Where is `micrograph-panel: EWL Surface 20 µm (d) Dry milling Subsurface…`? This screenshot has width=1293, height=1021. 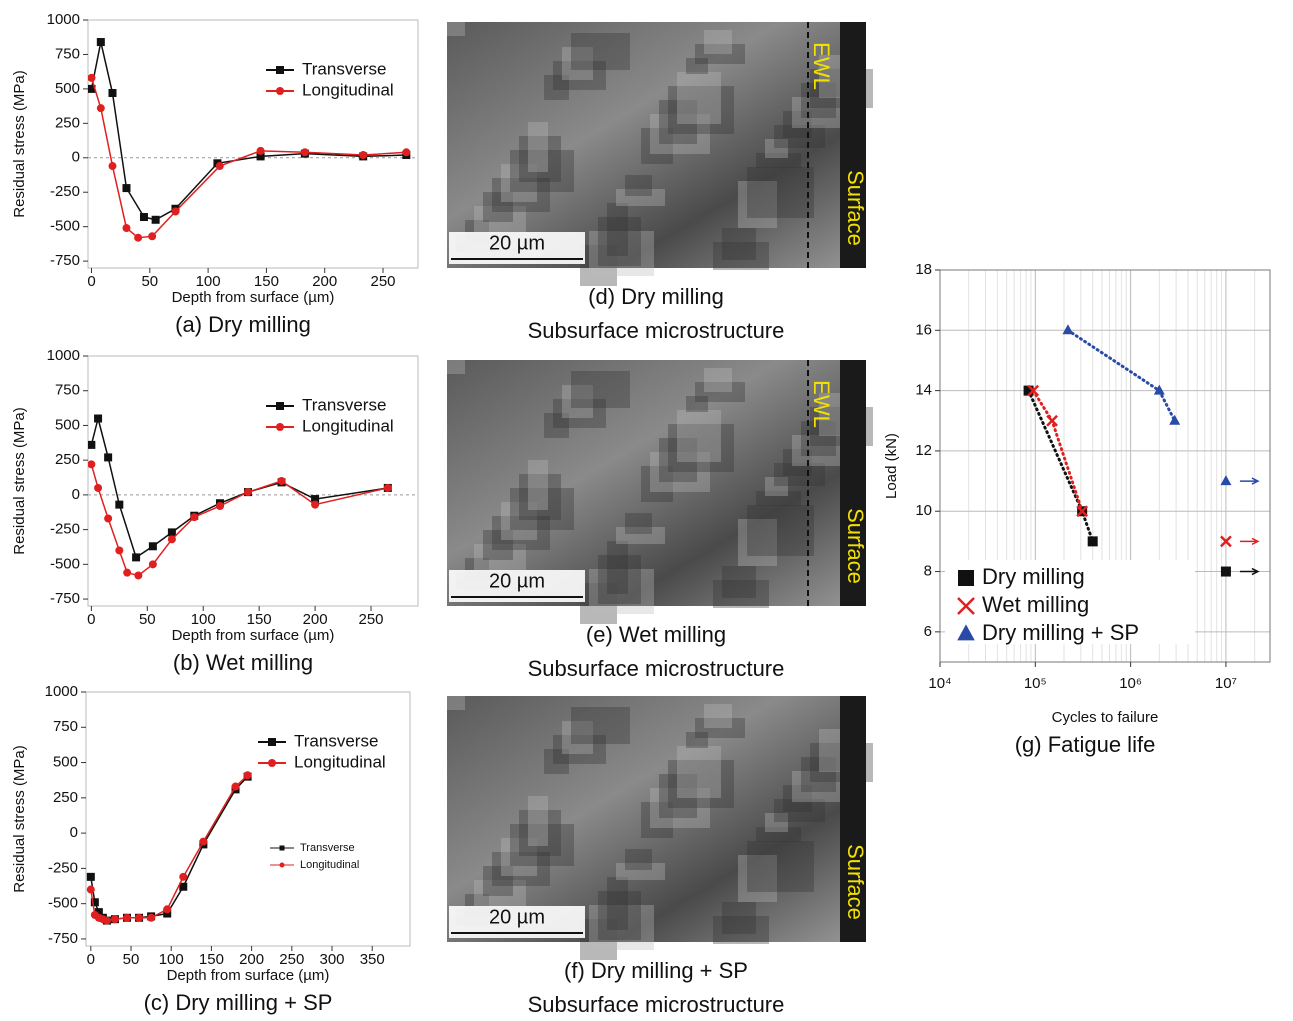 micrograph-panel: EWL Surface 20 µm (d) Dry milling Subsurface… is located at coordinates (660, 182).